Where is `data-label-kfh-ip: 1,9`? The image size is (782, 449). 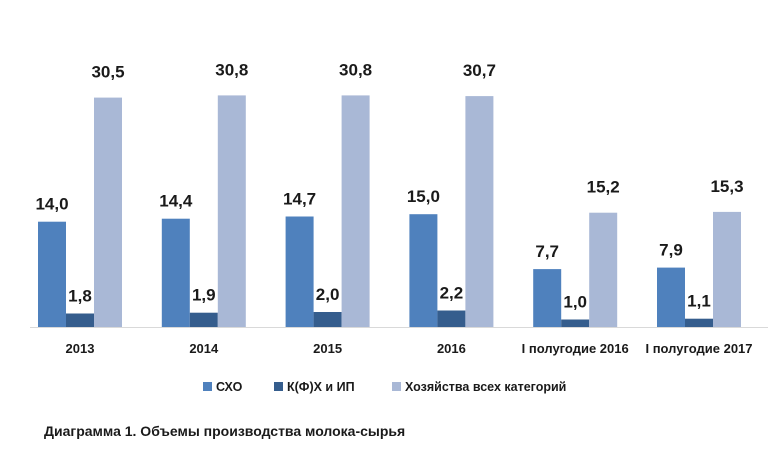 data-label-kfh-ip: 1,9 is located at coordinates (204, 295).